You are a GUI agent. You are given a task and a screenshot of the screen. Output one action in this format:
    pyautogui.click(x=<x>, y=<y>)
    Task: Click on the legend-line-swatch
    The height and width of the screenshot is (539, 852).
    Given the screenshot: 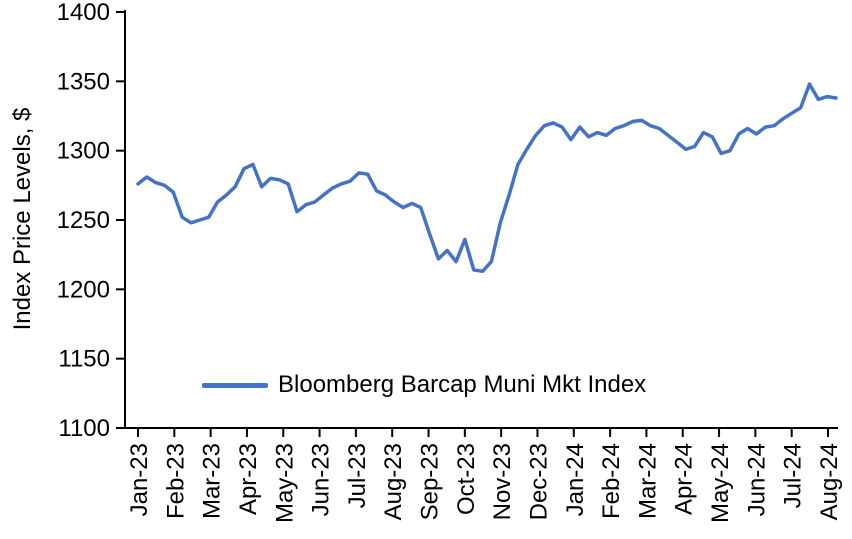 What is the action you would take?
    pyautogui.click(x=235, y=385)
    